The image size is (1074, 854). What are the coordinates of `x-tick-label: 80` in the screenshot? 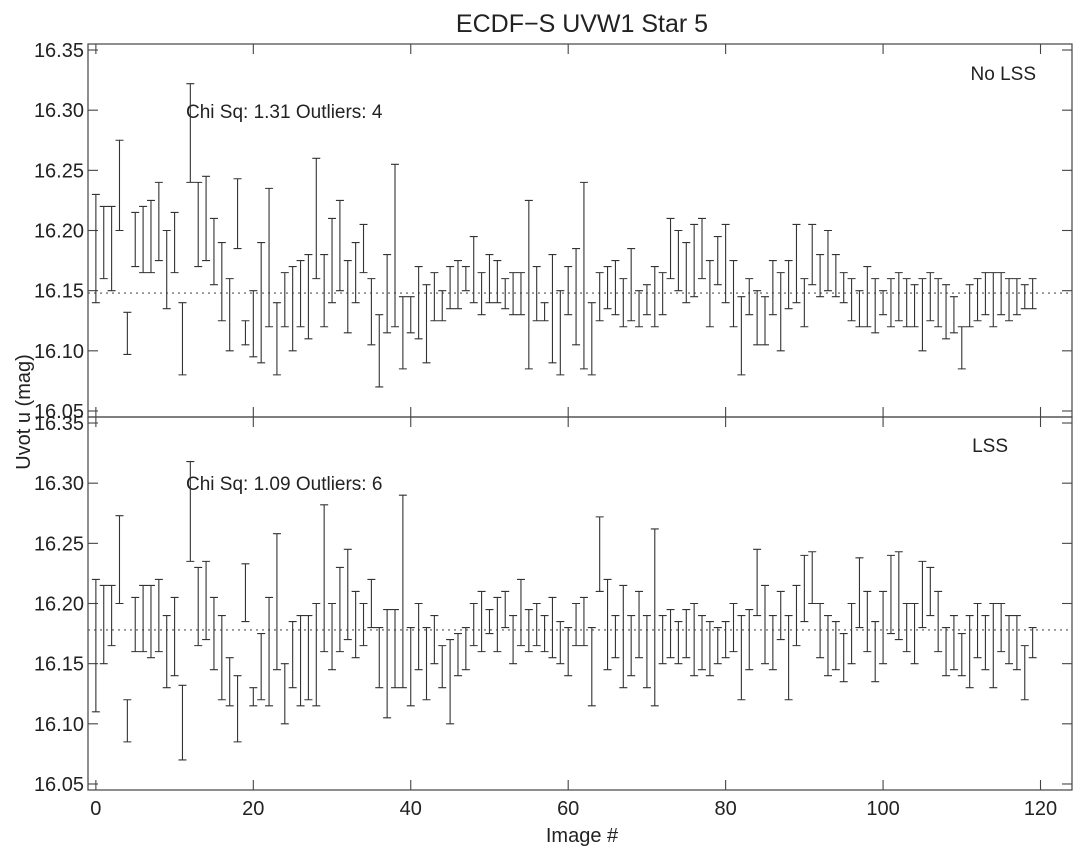 It's located at (726, 809).